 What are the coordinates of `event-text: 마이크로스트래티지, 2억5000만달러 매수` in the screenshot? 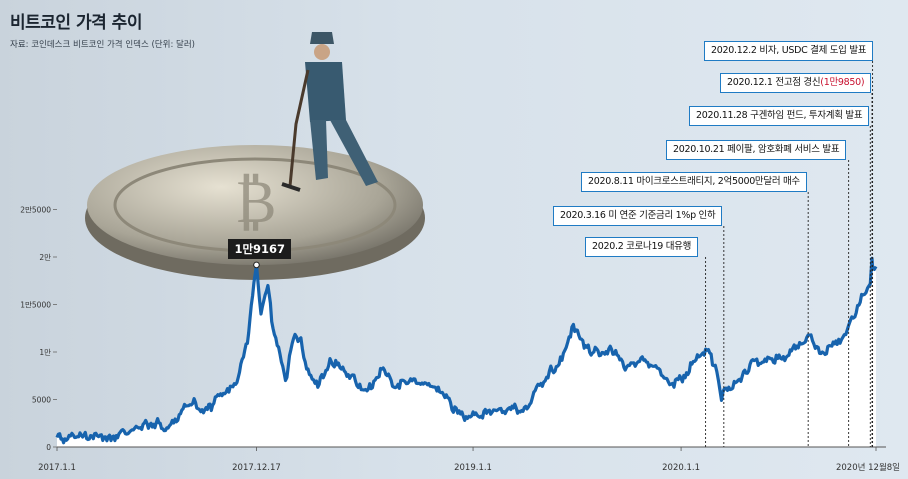 It's located at (718, 181).